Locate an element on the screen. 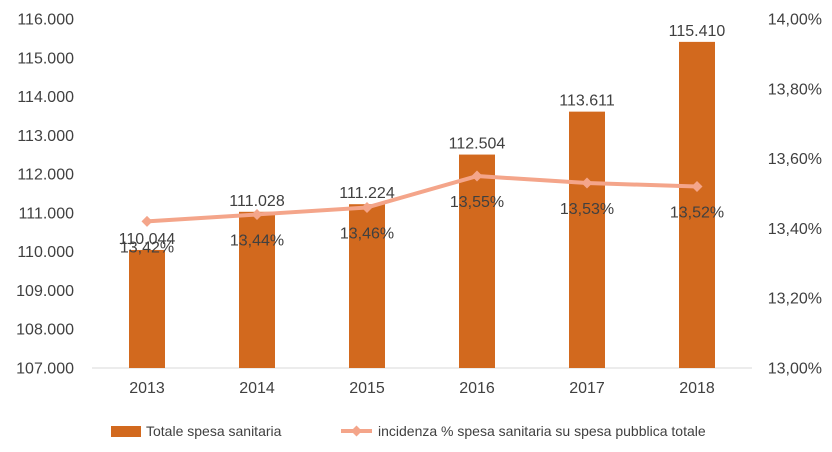 The image size is (832, 452). y2-tick-label: 13,00% is located at coordinates (795, 369).